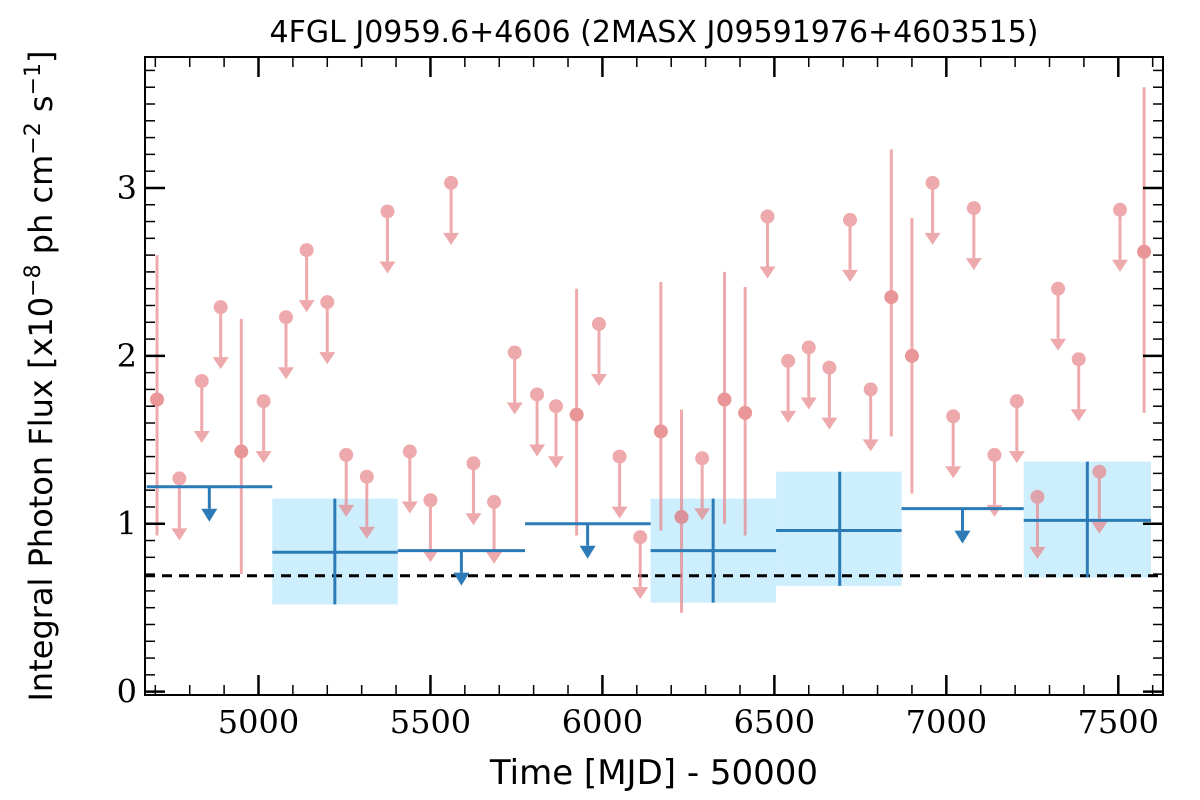  What do you see at coordinates (461, 579) in the screenshot?
I see `long-bin-limit-arrow` at bounding box center [461, 579].